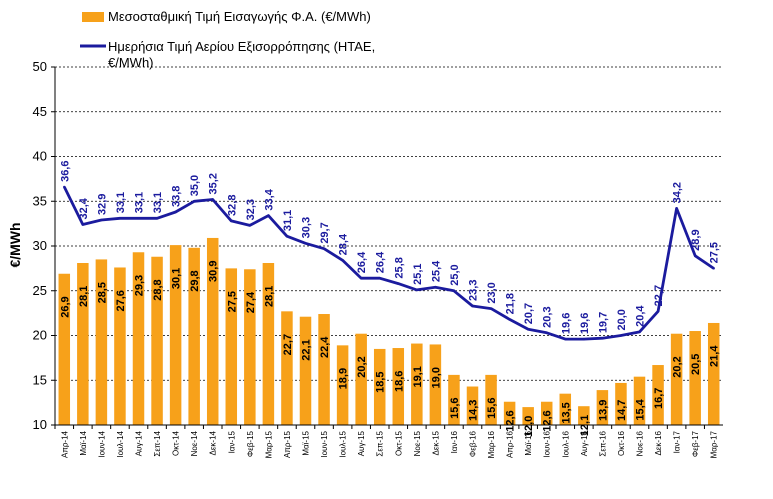 This screenshot has width=773, height=499. I want to click on line-value-label: 19,6, so click(585, 323).